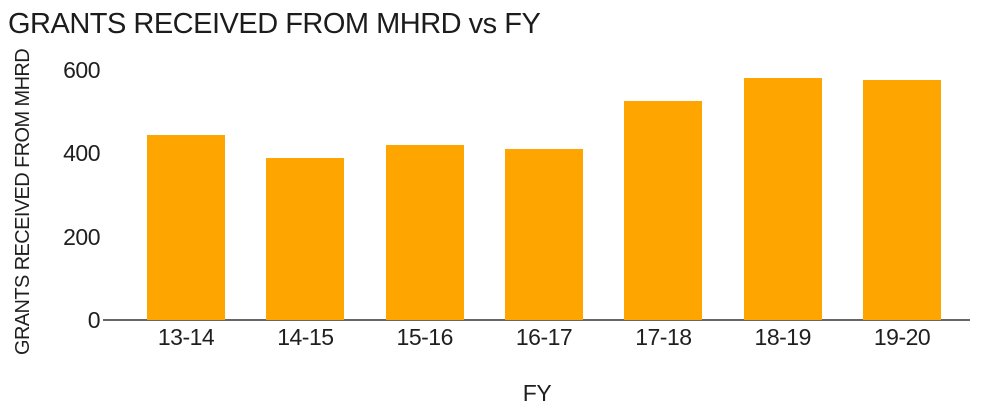 This screenshot has width=983, height=412. What do you see at coordinates (81, 153) in the screenshot?
I see `y-tick-label: 400` at bounding box center [81, 153].